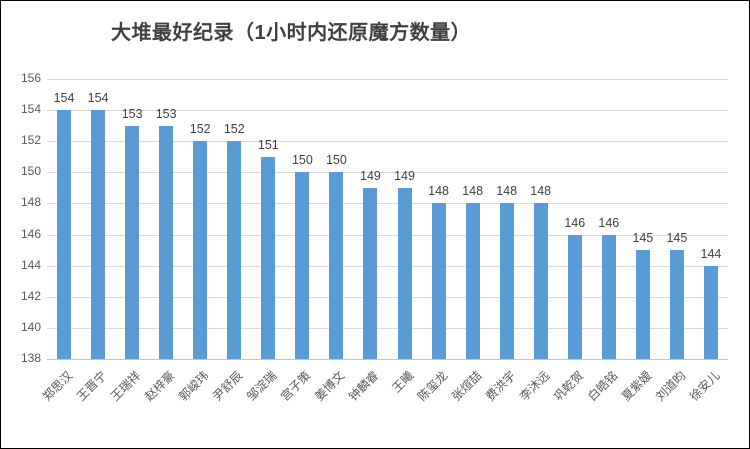 The image size is (750, 449). What do you see at coordinates (30, 109) in the screenshot?
I see `y-tick-label: 154` at bounding box center [30, 109].